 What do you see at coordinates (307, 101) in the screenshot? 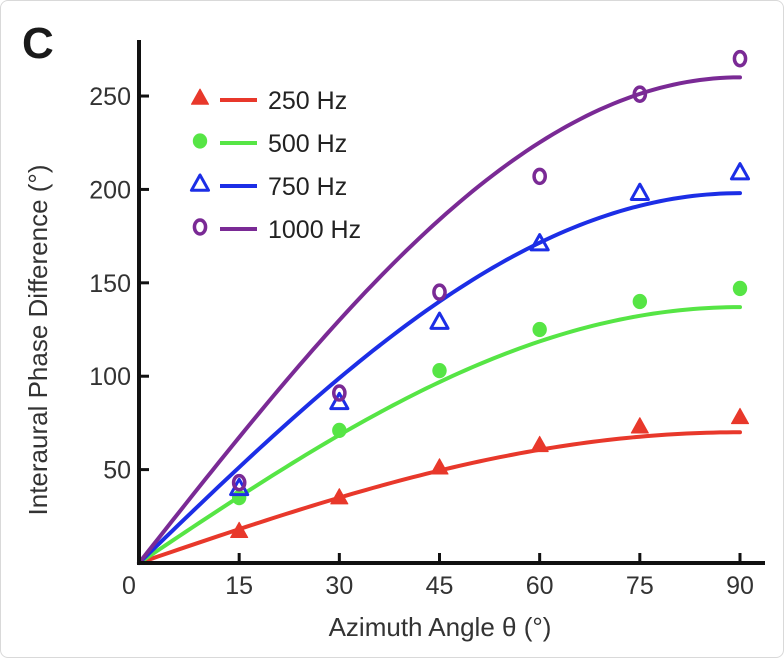
I see `legend-label: 250 Hz` at bounding box center [307, 101].